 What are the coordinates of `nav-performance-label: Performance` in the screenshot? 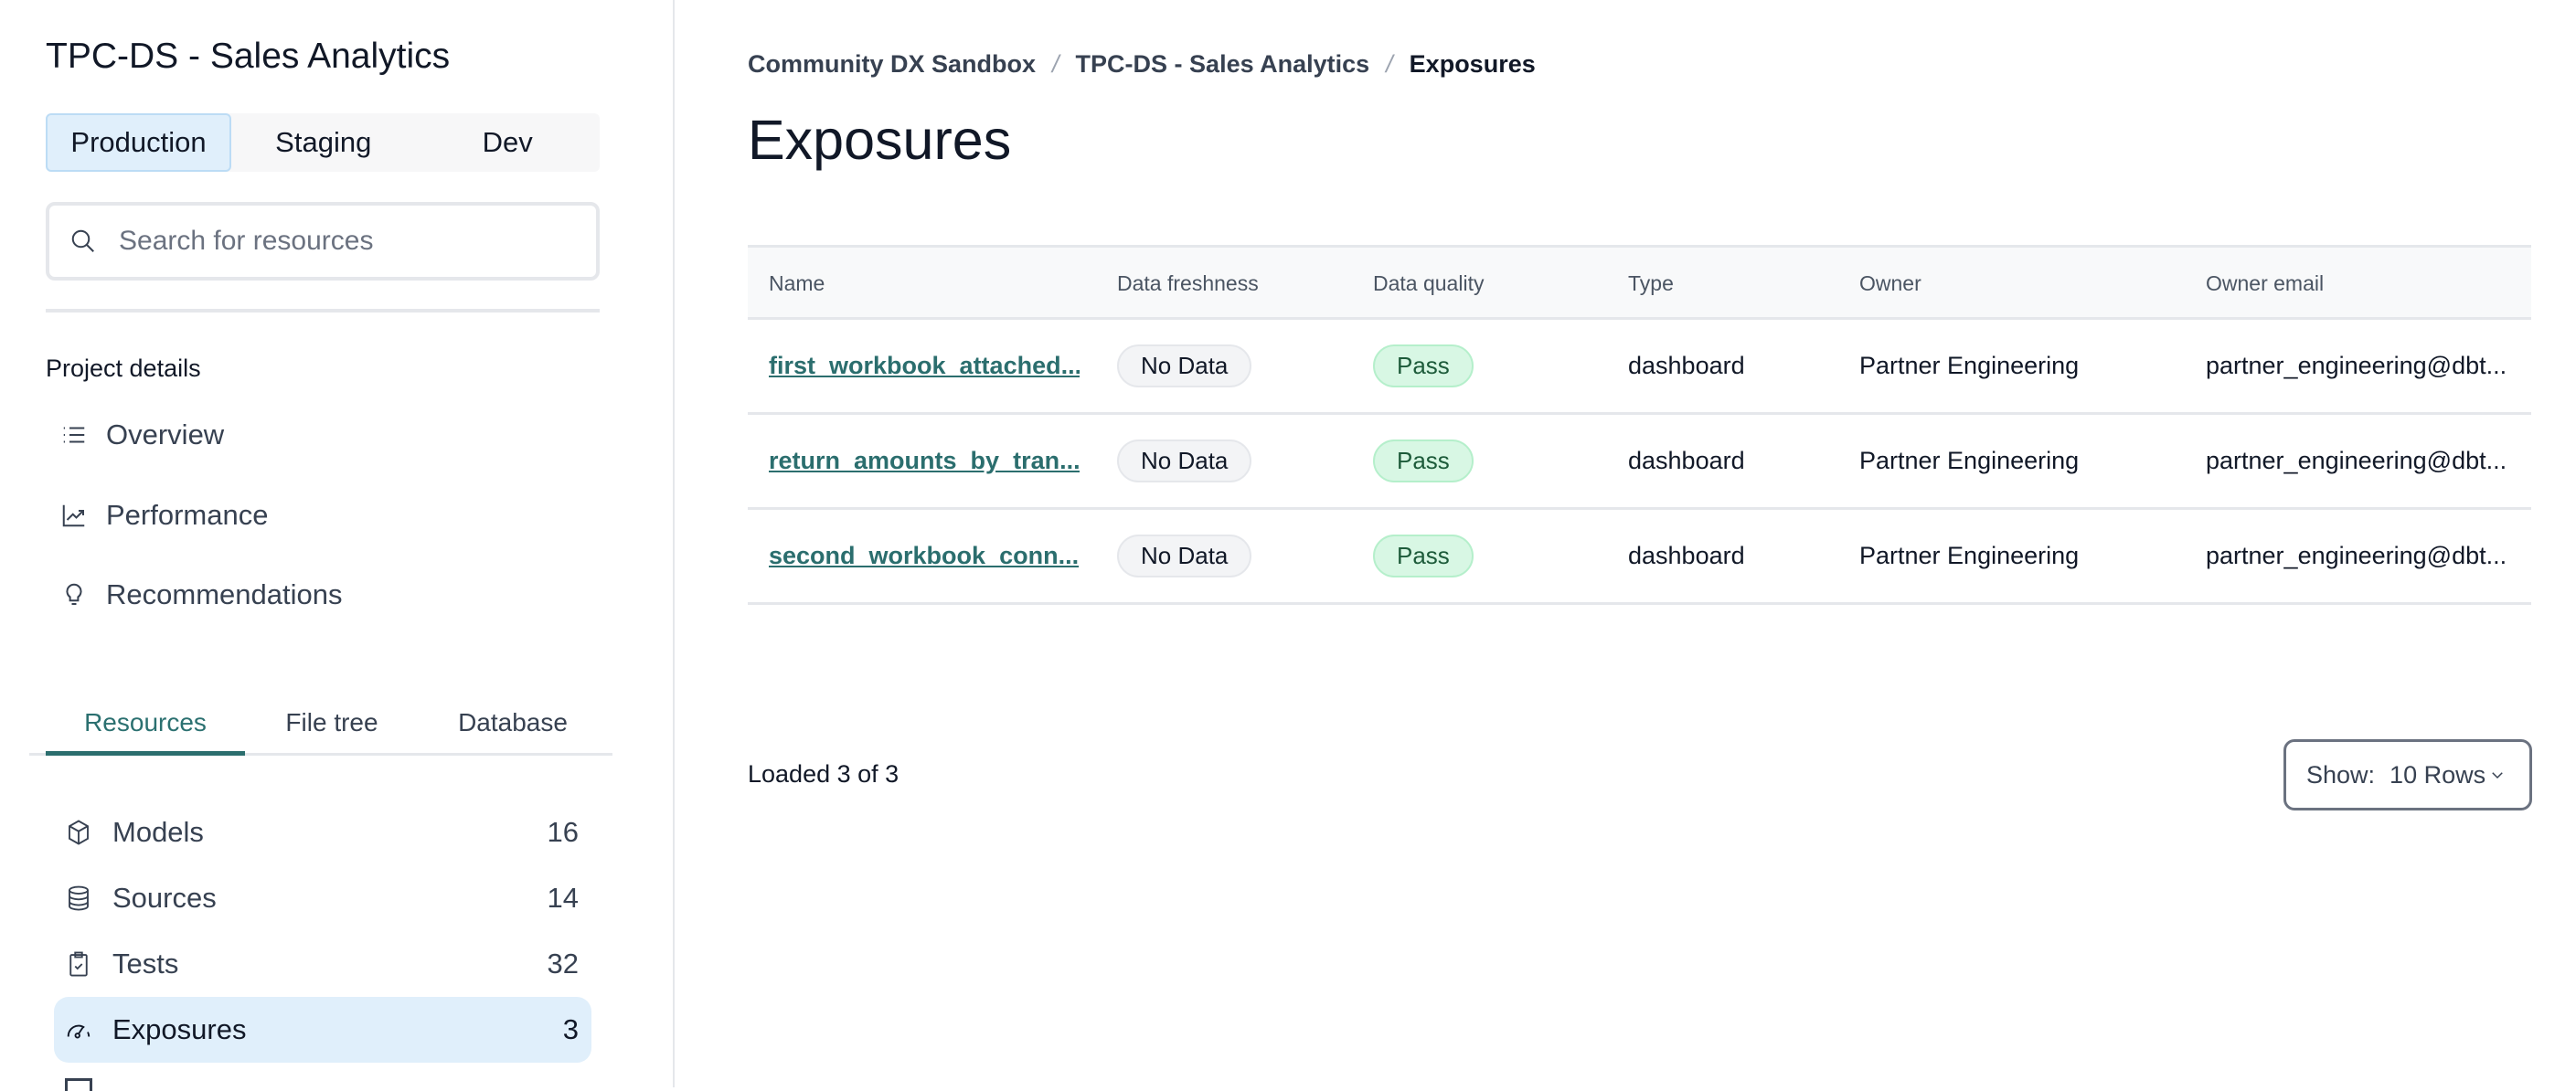 It's located at (187, 515).